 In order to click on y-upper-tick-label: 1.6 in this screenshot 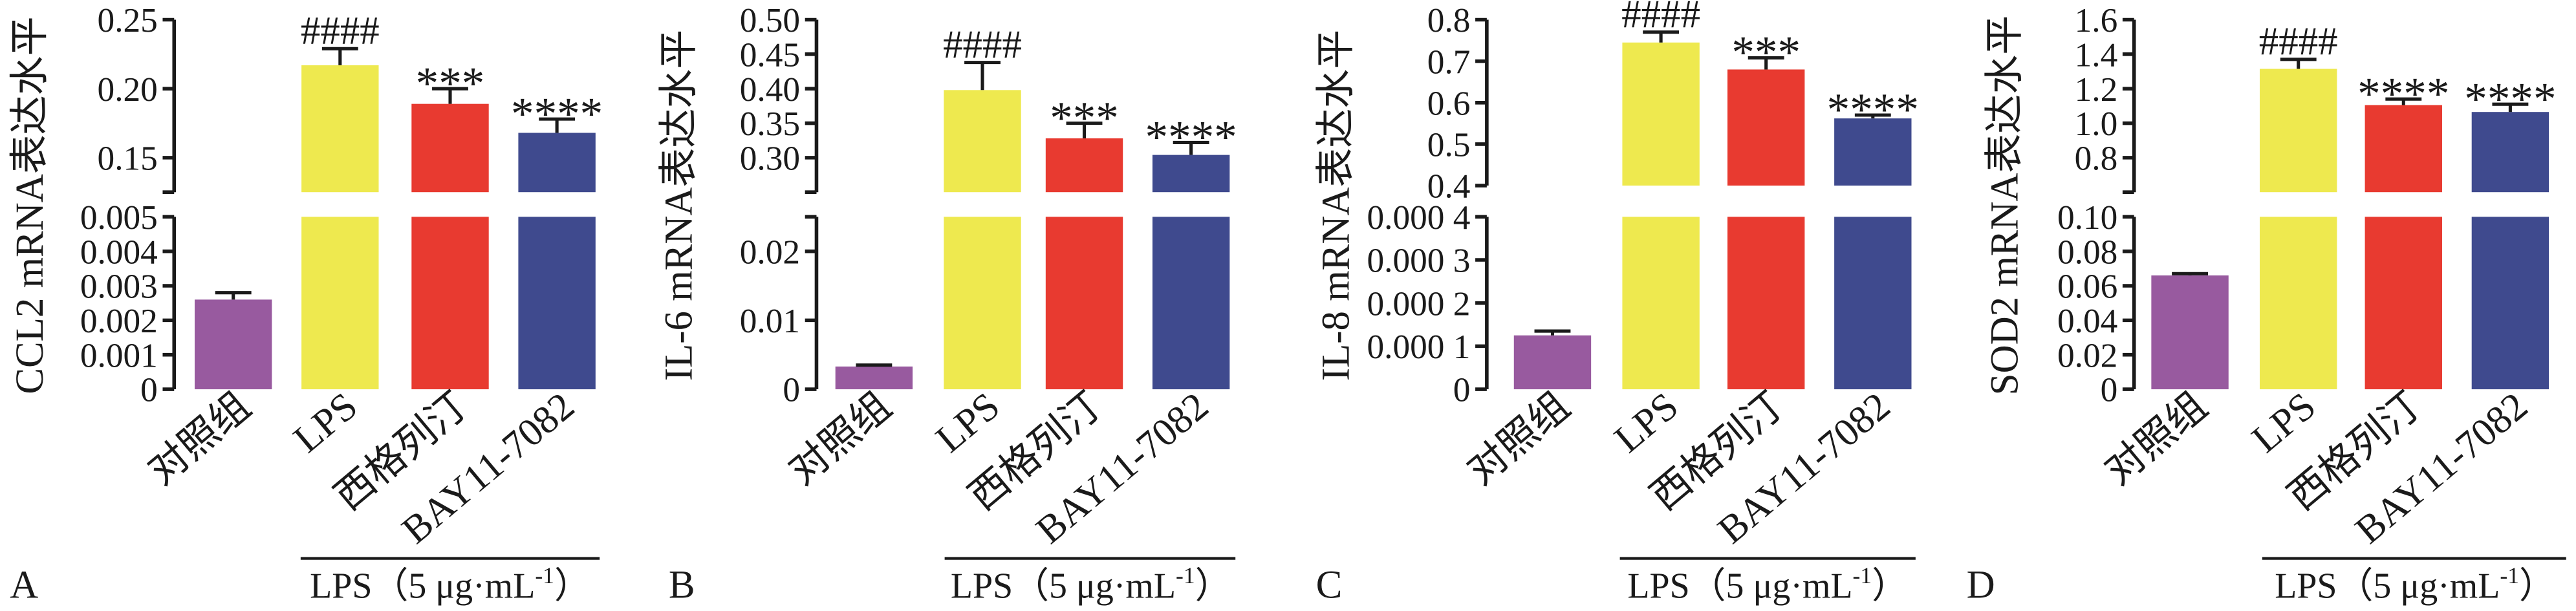, I will do `click(2096, 20)`.